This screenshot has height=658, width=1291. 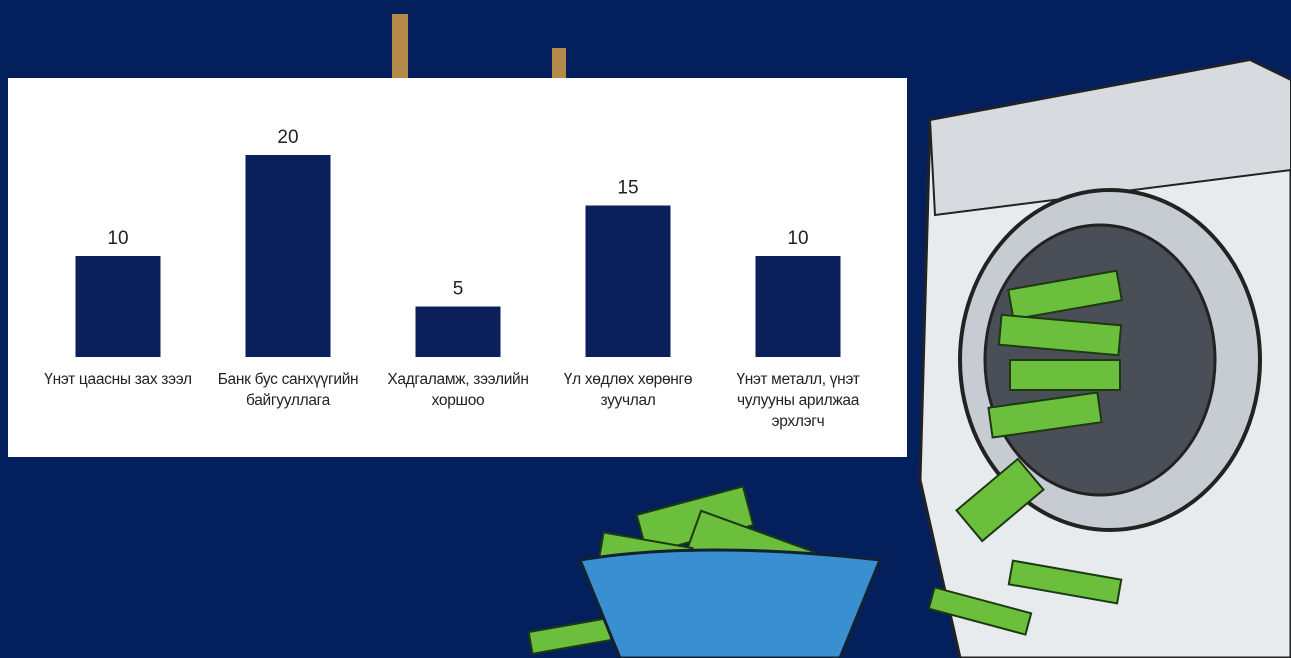 What do you see at coordinates (287, 137) in the screenshot?
I see `value-label: 20` at bounding box center [287, 137].